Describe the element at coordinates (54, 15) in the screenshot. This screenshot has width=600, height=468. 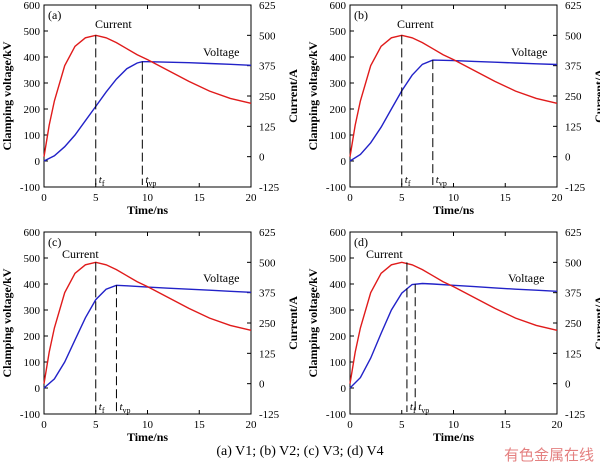
I see `panel-label: (a)` at that location.